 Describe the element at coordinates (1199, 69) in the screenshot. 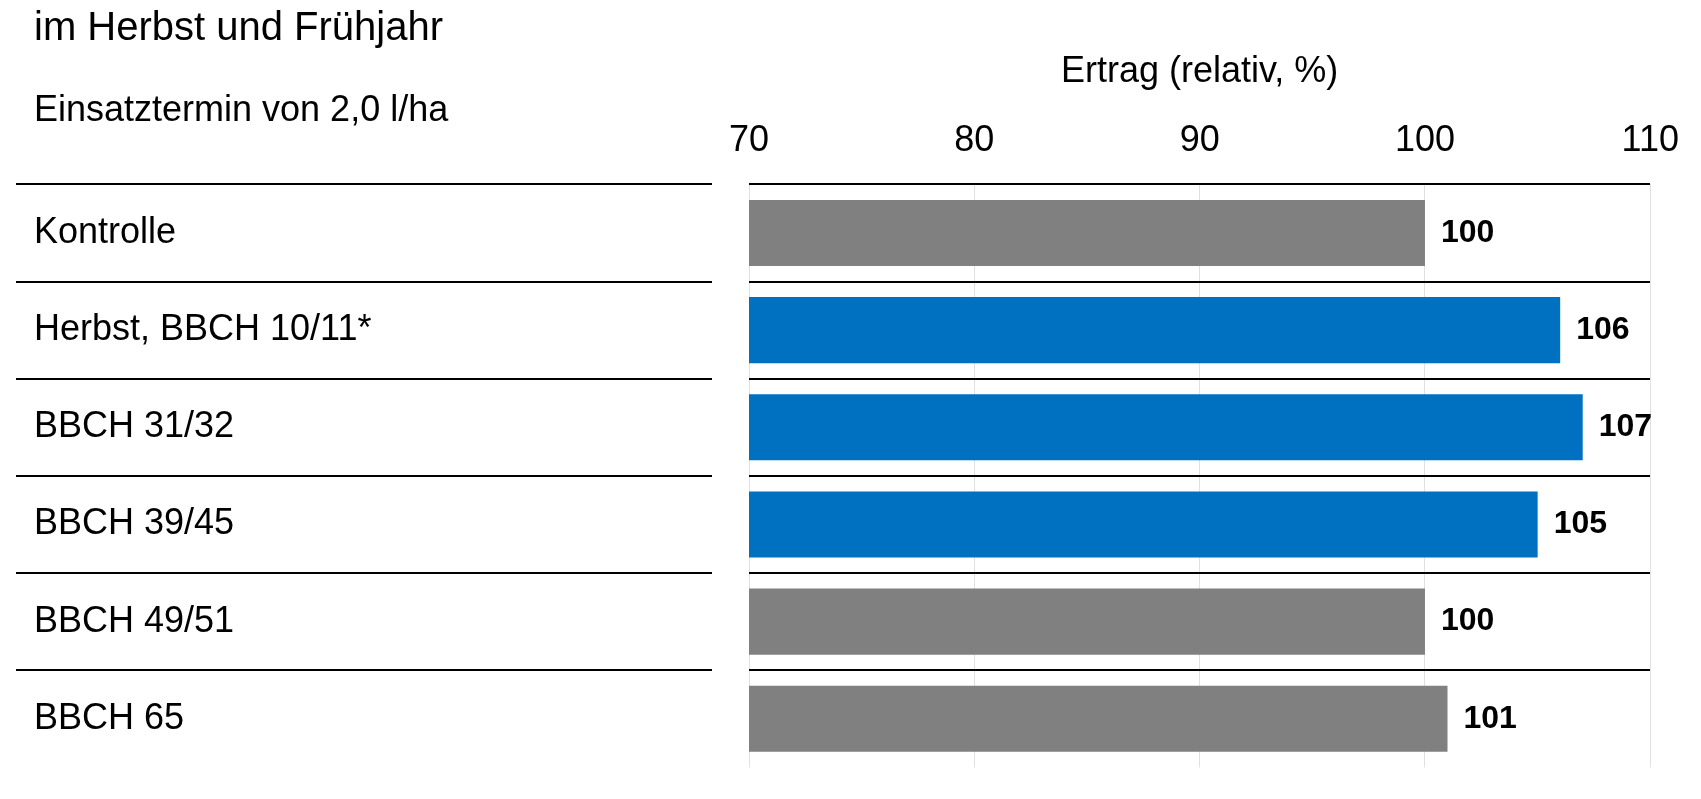

I see `x2-axis-title: Ertrag (relativ, %)` at that location.